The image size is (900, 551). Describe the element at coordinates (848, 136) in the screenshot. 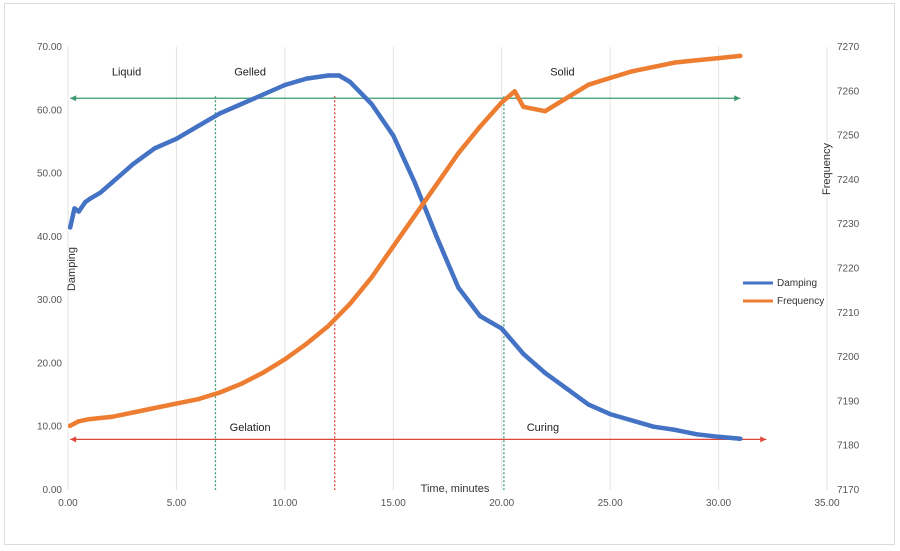

I see `y2-tick-label: 7250` at that location.